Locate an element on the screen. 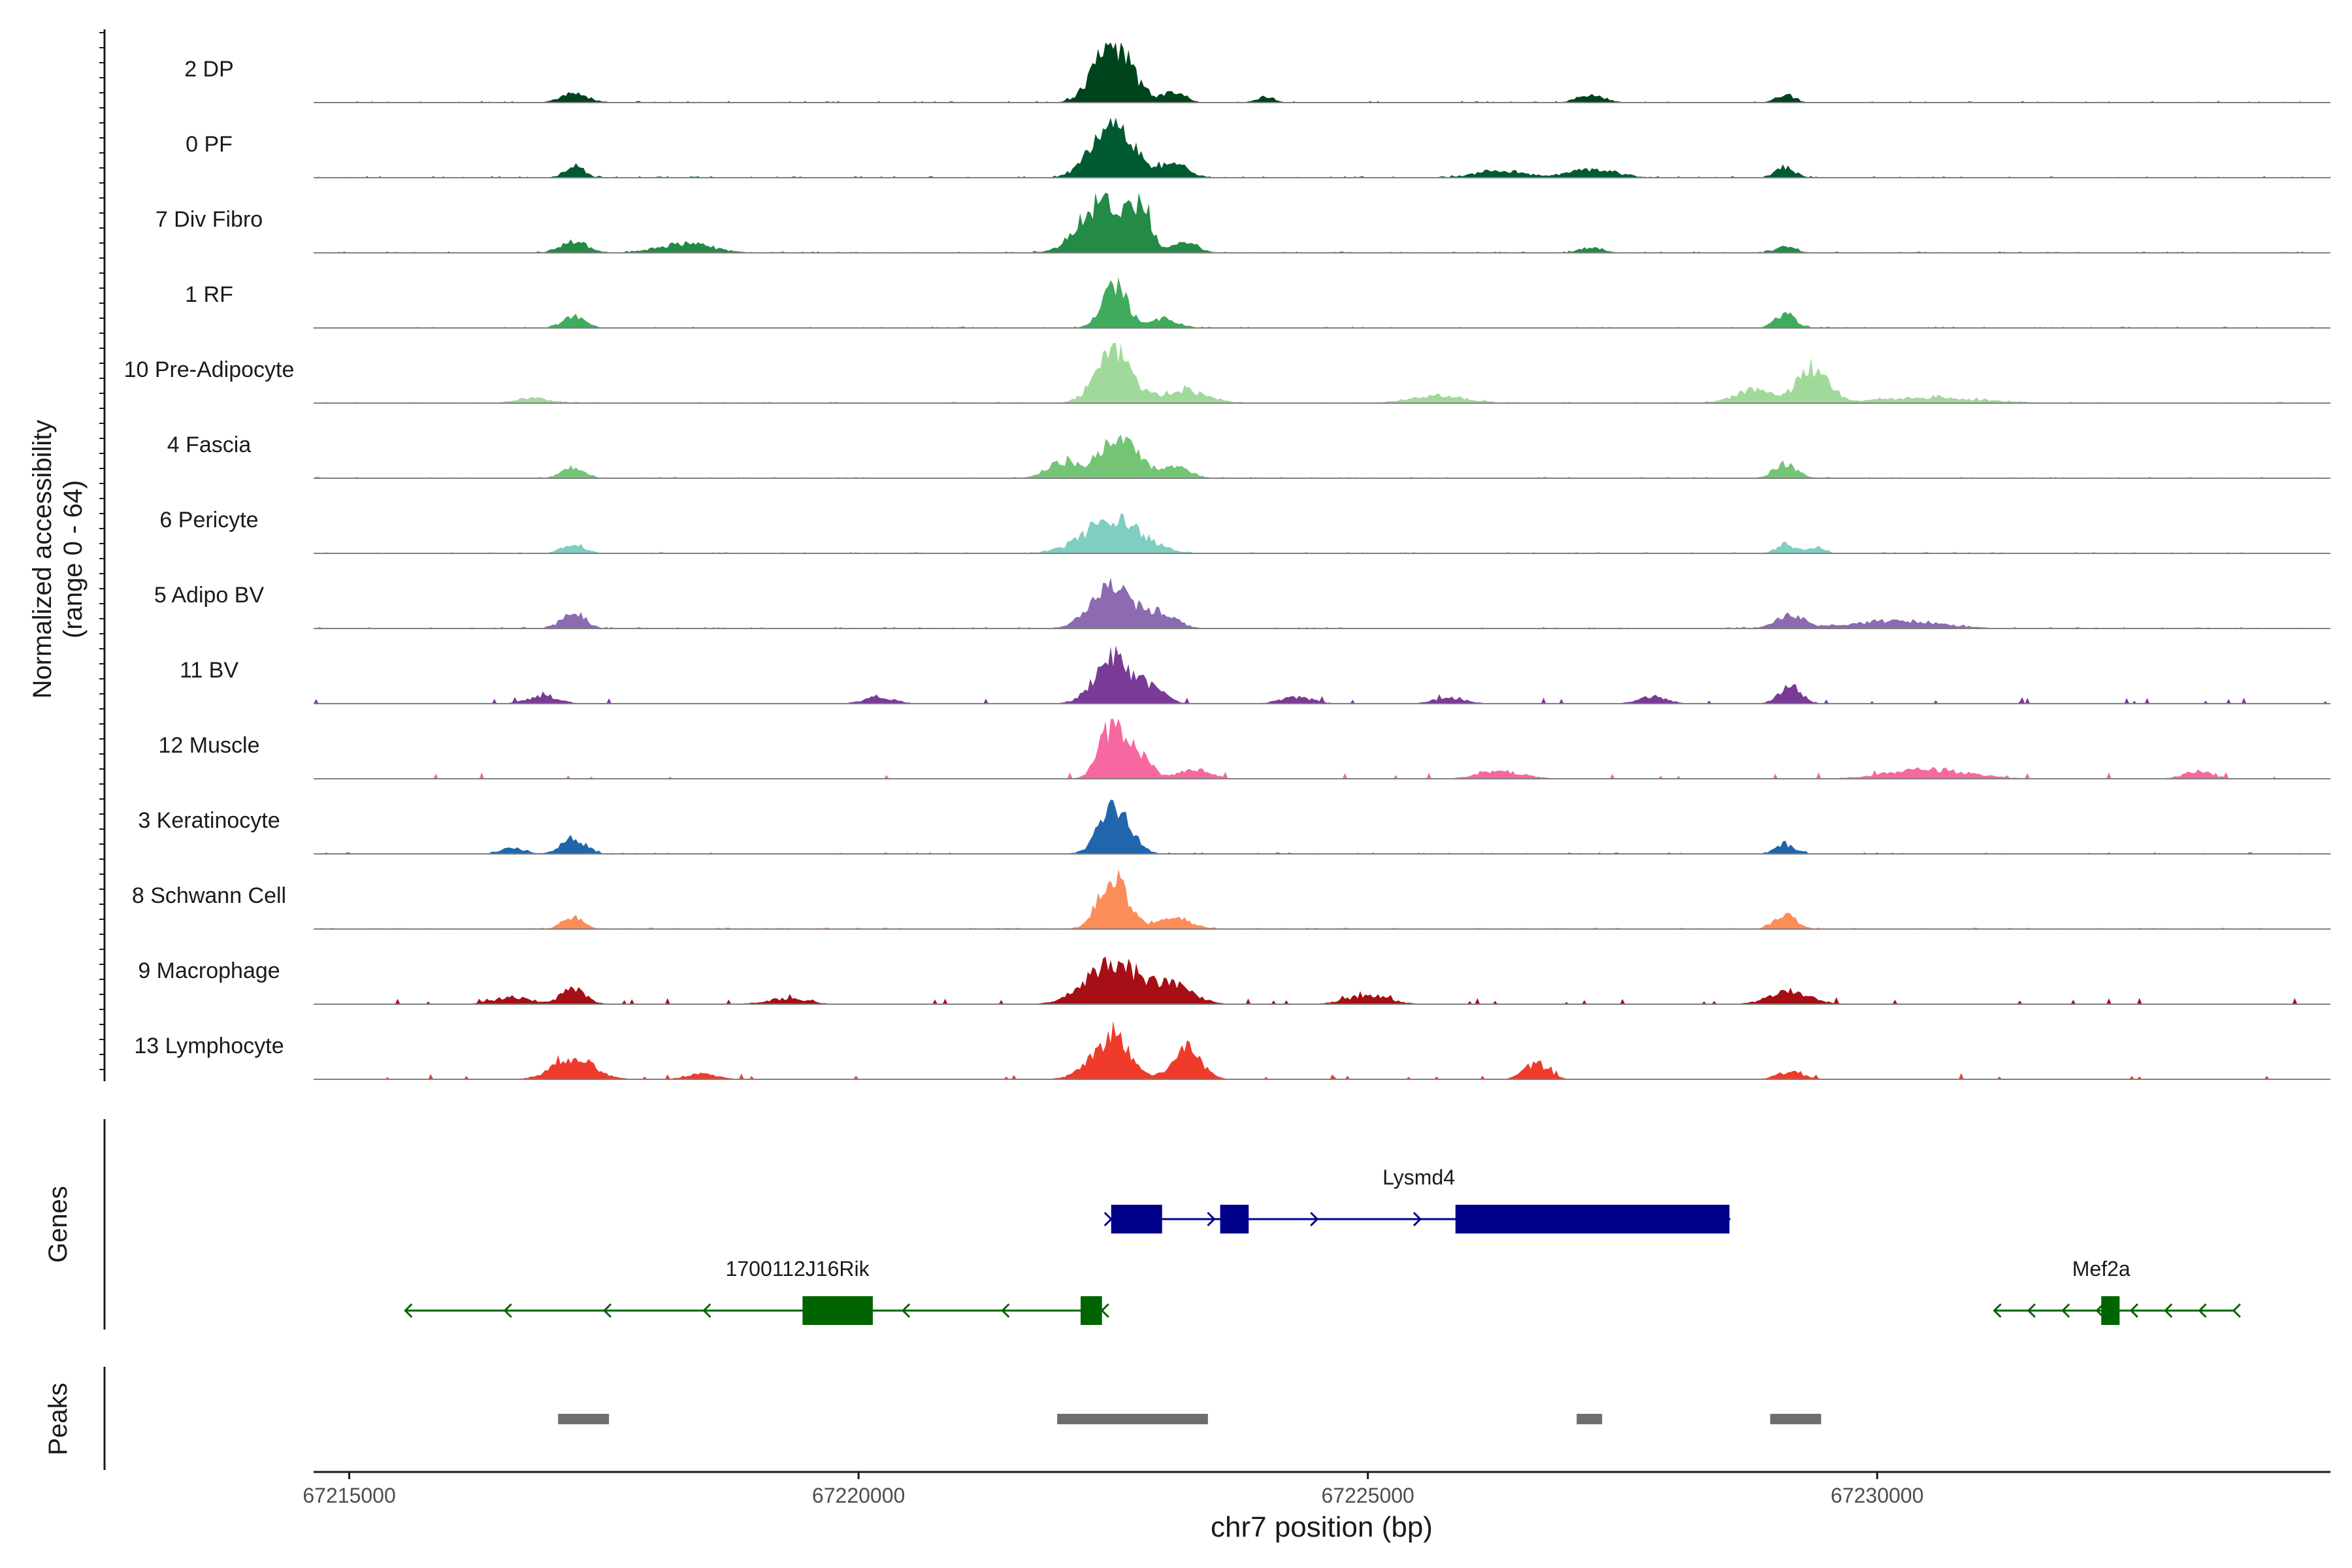  track-6: 4 Fascia is located at coordinates (1248, 456).